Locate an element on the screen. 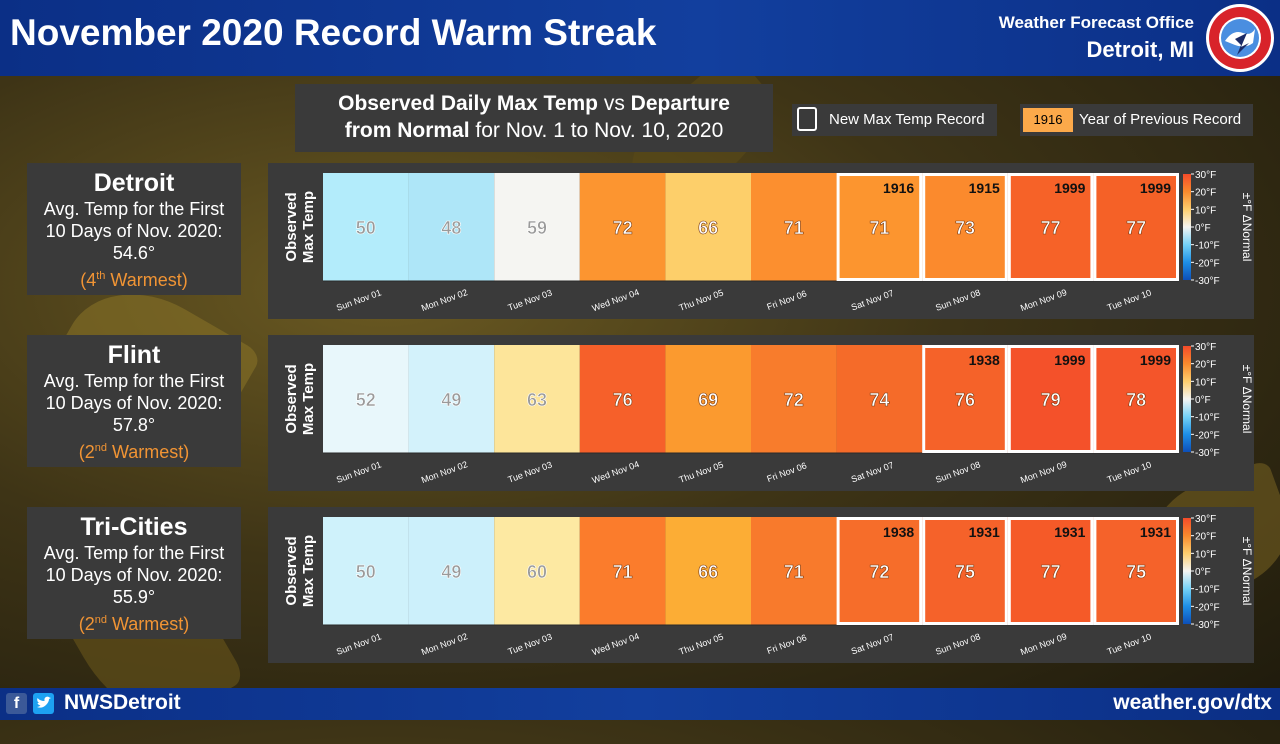 The height and width of the screenshot is (744, 1280). city-avg: 57.8° is located at coordinates (134, 425).